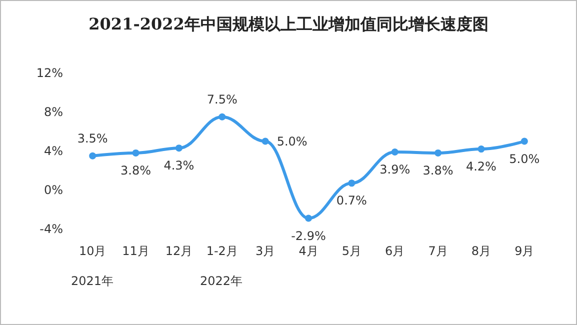 The image size is (577, 325). I want to click on data-label: 3.5%, so click(92, 138).